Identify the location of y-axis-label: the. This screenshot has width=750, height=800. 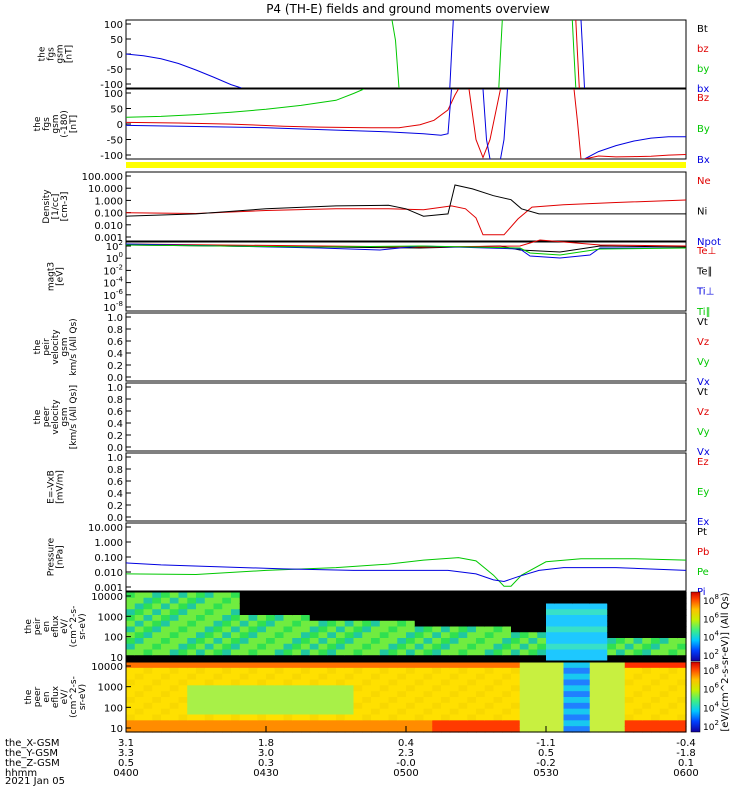
(29, 626).